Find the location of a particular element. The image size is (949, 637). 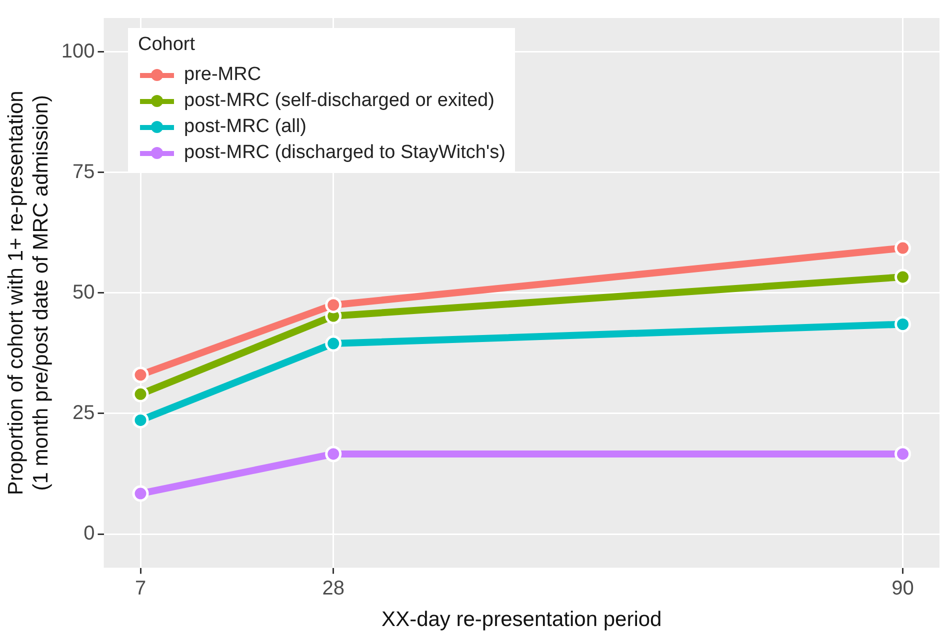

y-tick-label: 75 is located at coordinates (83, 171).